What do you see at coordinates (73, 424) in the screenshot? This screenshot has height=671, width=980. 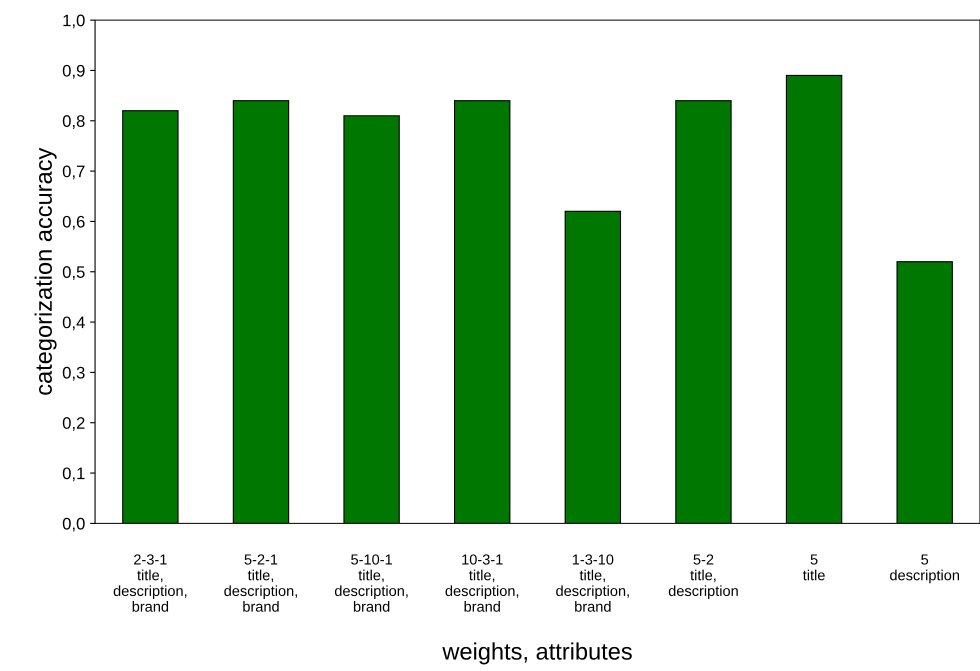 I see `y-tick-label: 0,2` at bounding box center [73, 424].